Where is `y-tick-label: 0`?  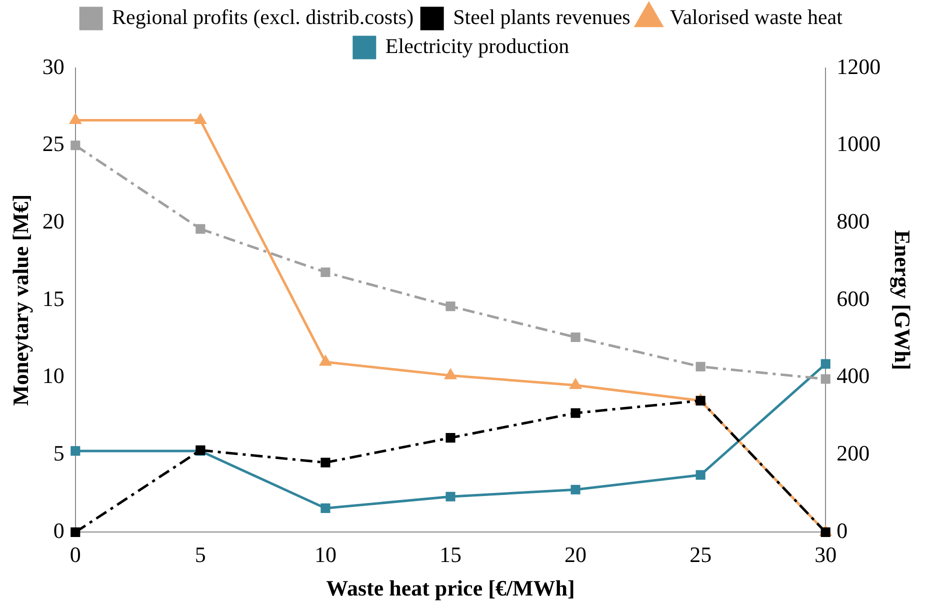
y-tick-label: 0 is located at coordinates (58, 530).